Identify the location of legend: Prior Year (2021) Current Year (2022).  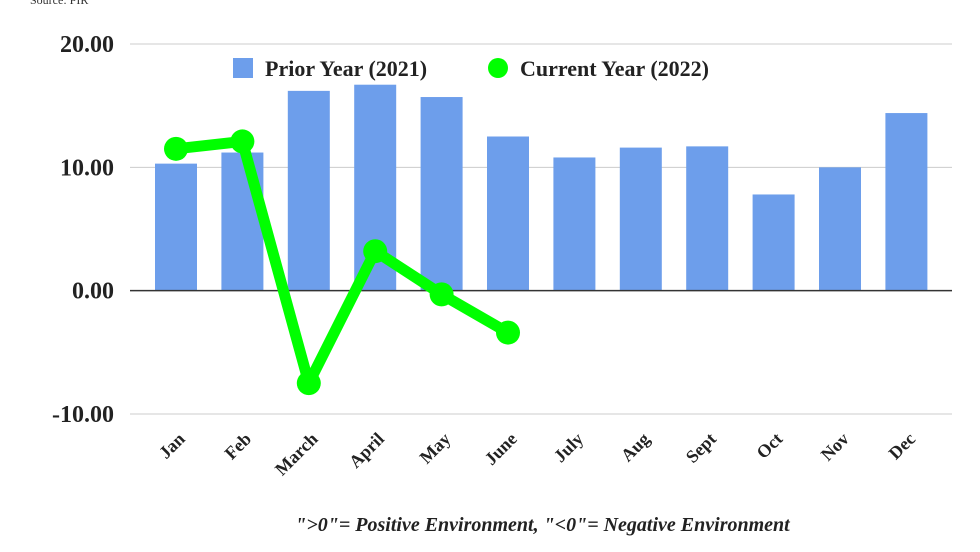
(471, 68).